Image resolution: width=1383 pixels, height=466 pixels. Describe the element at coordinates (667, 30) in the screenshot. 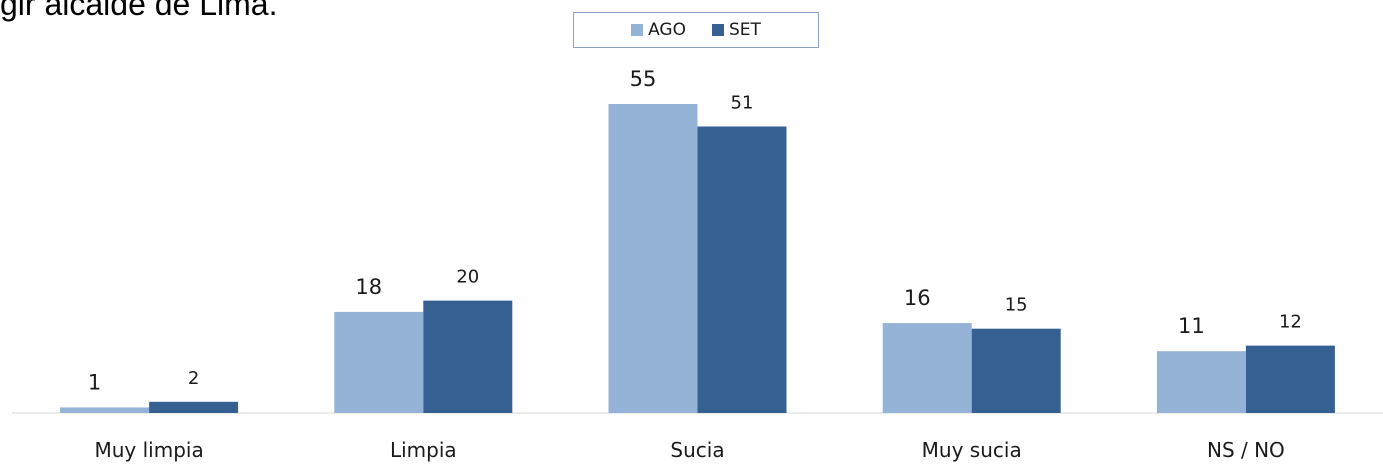

I see `legend-label-ago: AGO` at that location.